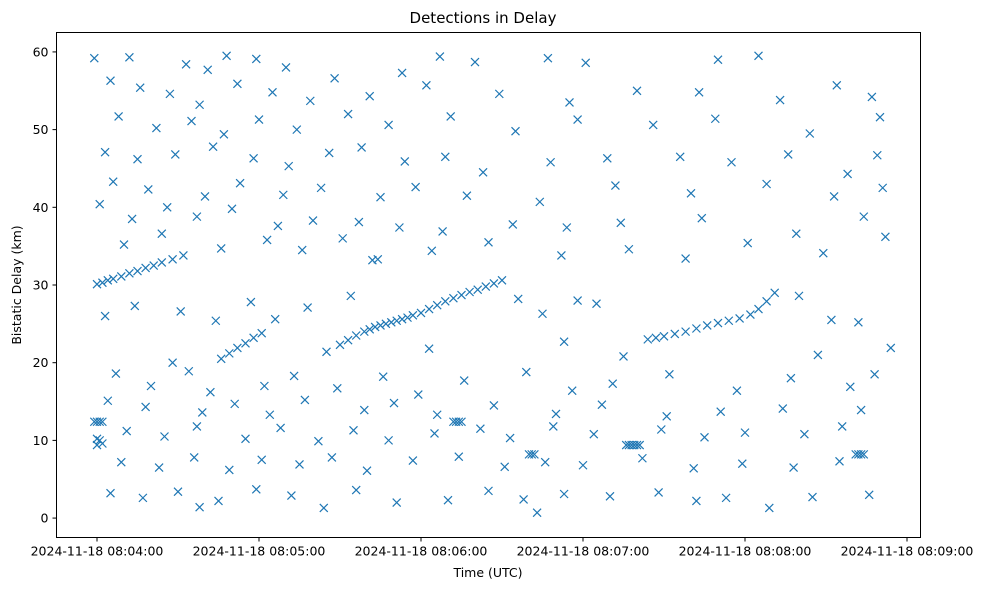 Image resolution: width=989 pixels, height=590 pixels. Describe the element at coordinates (583, 551) in the screenshot. I see `x-tick-label: 2024-11-18 08:07:00` at that location.